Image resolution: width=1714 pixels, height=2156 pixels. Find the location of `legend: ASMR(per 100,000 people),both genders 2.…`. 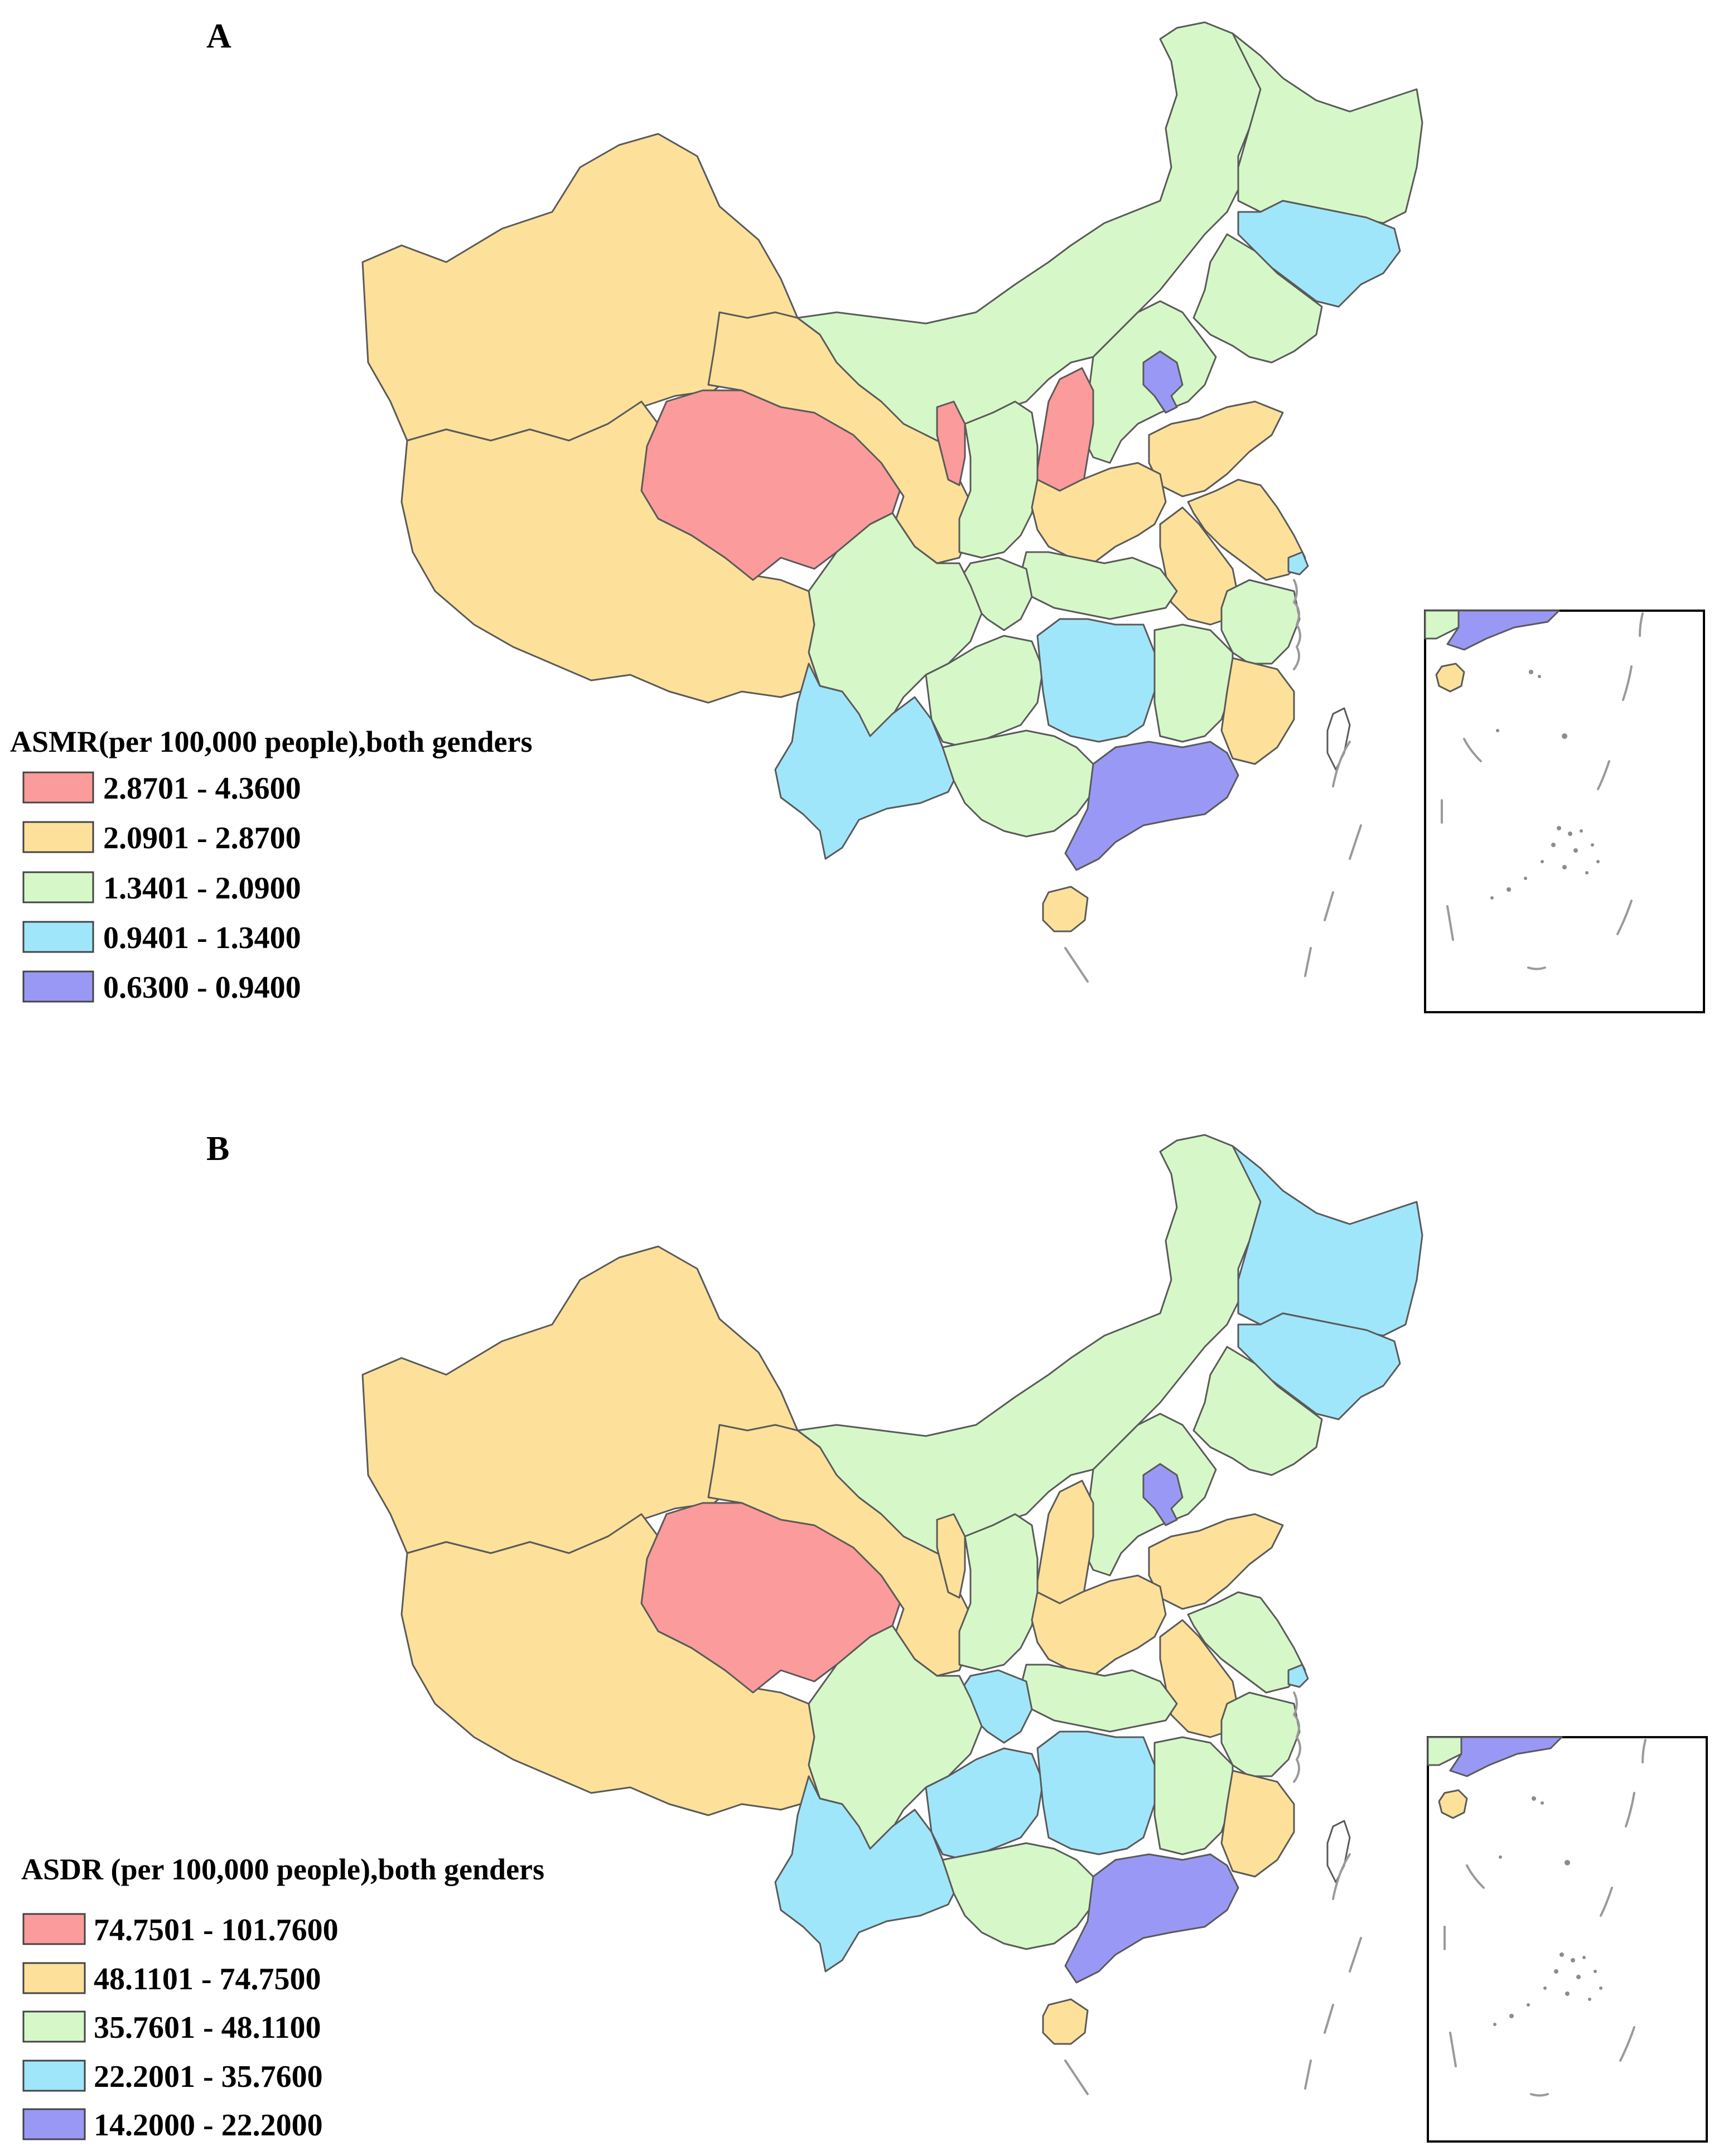

legend: ASMR(per 100,000 people),both genders 2.… is located at coordinates (271, 865).